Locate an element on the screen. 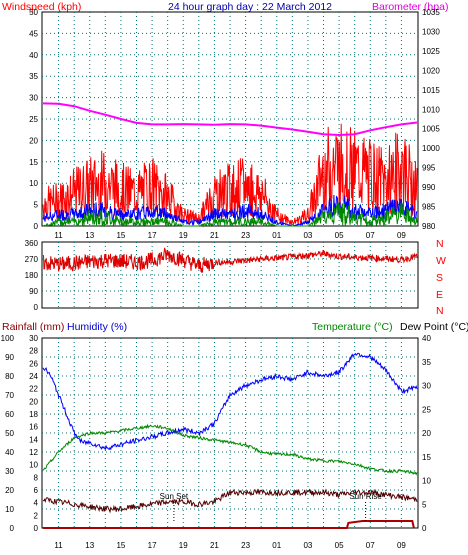 The image size is (468, 555). humidity-y-tick: 90 is located at coordinates (9, 357).